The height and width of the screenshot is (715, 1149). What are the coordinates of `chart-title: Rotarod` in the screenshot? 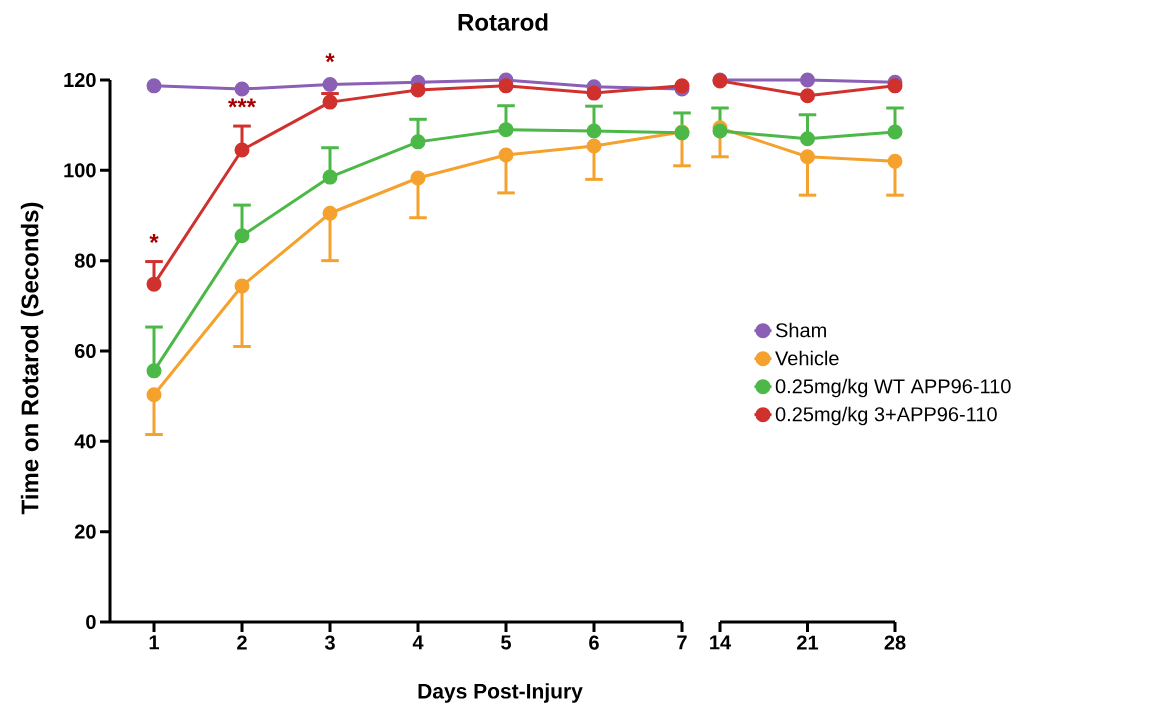 It's located at (503, 22).